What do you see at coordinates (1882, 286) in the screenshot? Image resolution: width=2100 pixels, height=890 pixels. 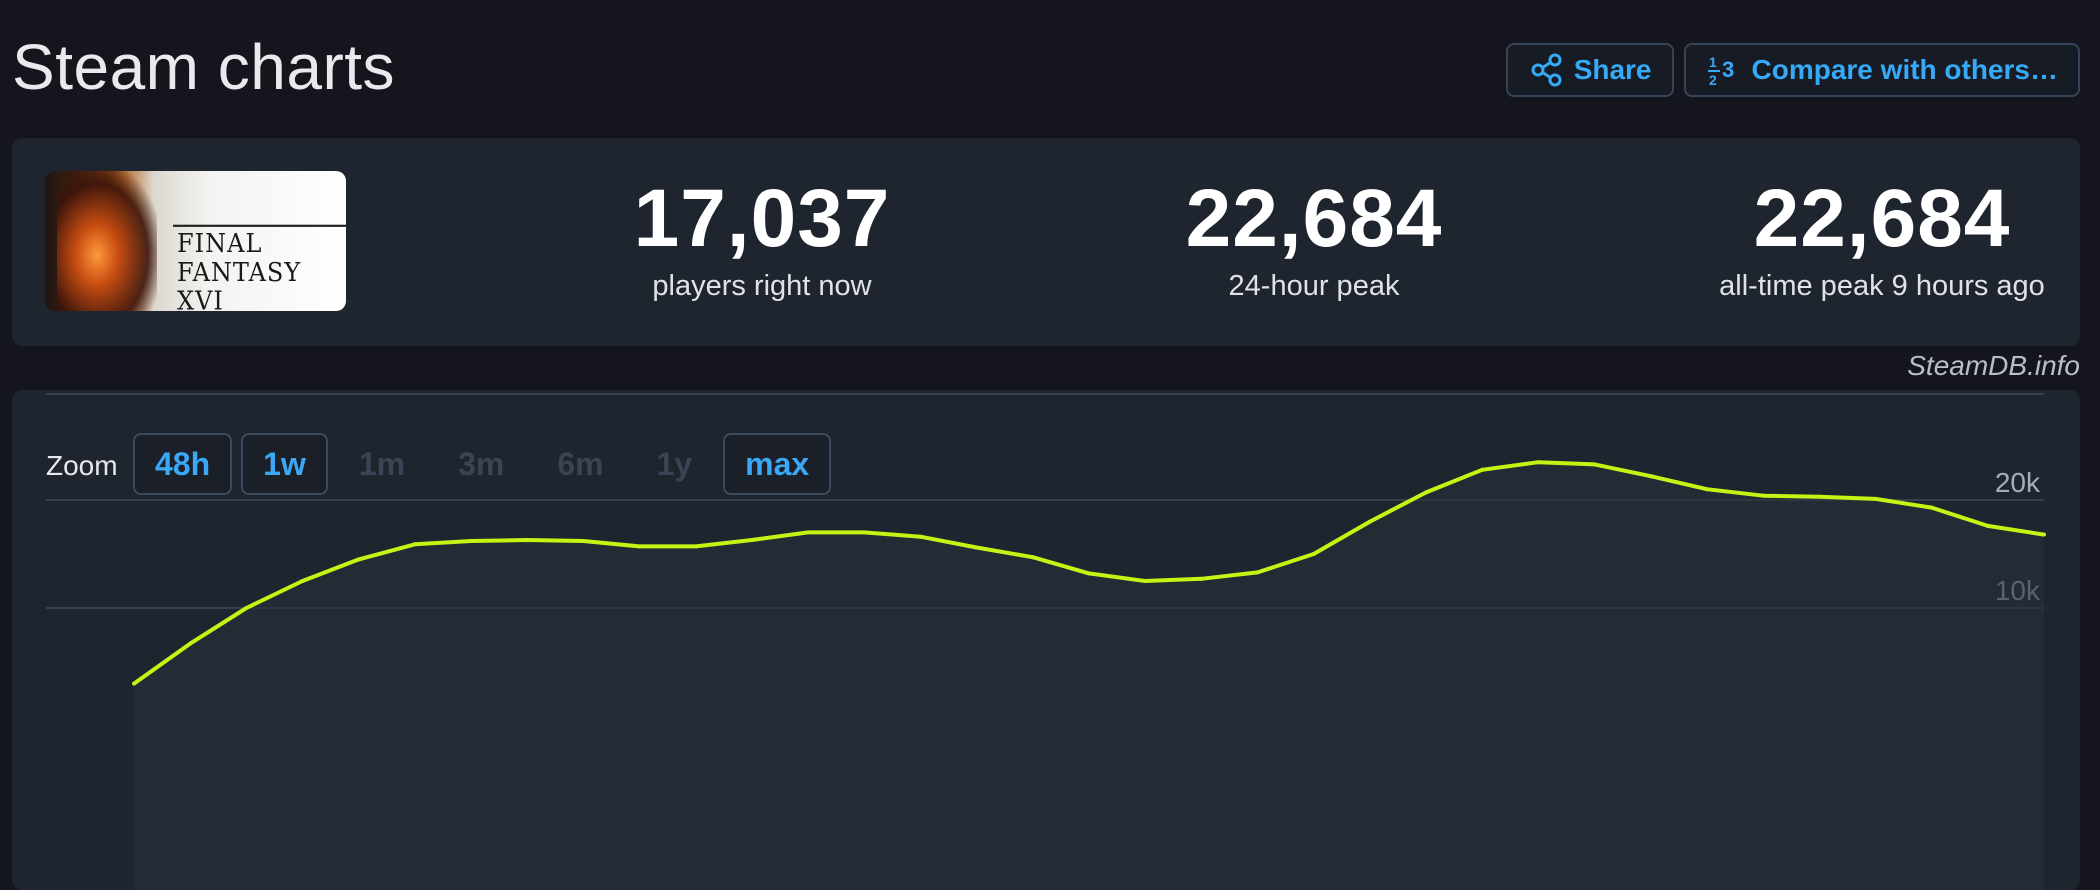 I see `stat-label: all-time peak 9 hours ago` at bounding box center [1882, 286].